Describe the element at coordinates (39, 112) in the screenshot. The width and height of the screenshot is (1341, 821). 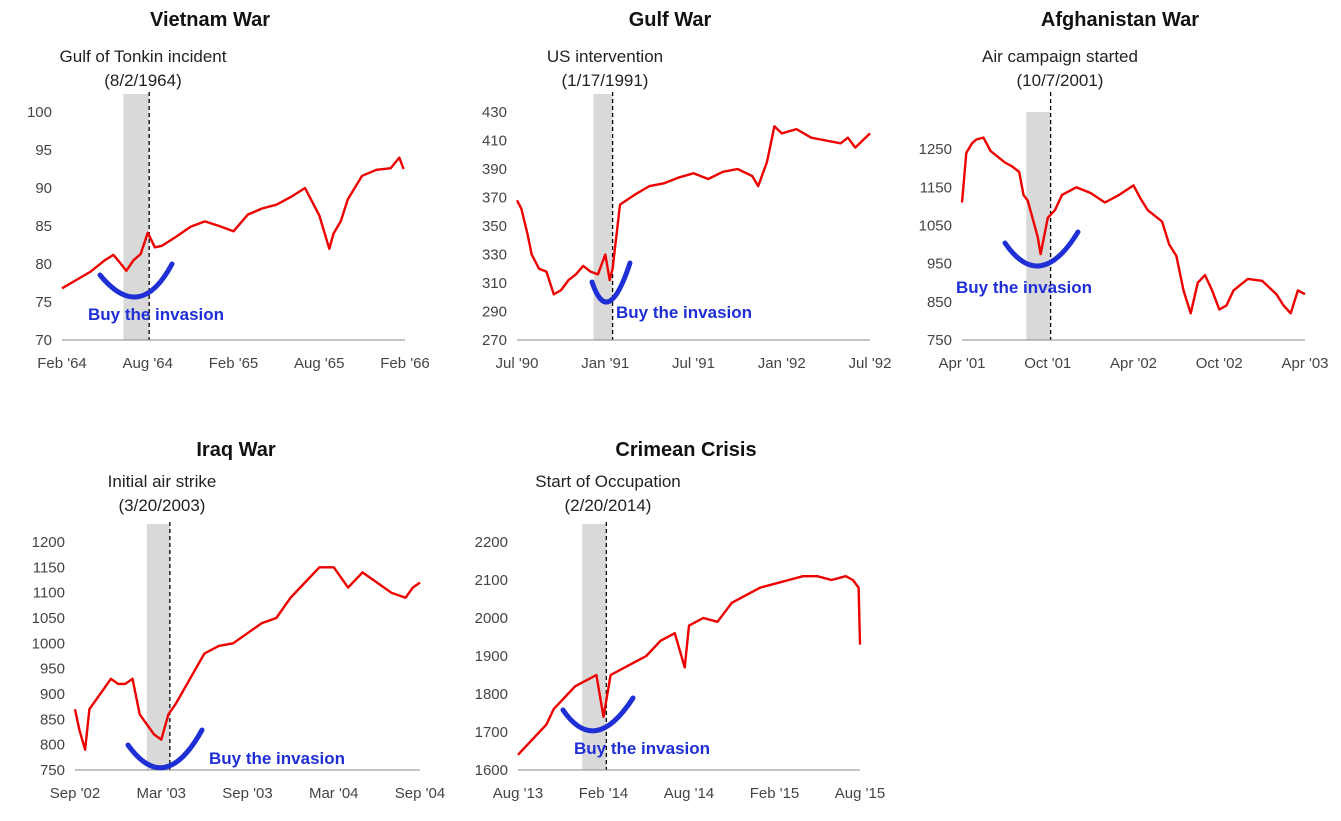
I see `y-tick-label: 100` at that location.